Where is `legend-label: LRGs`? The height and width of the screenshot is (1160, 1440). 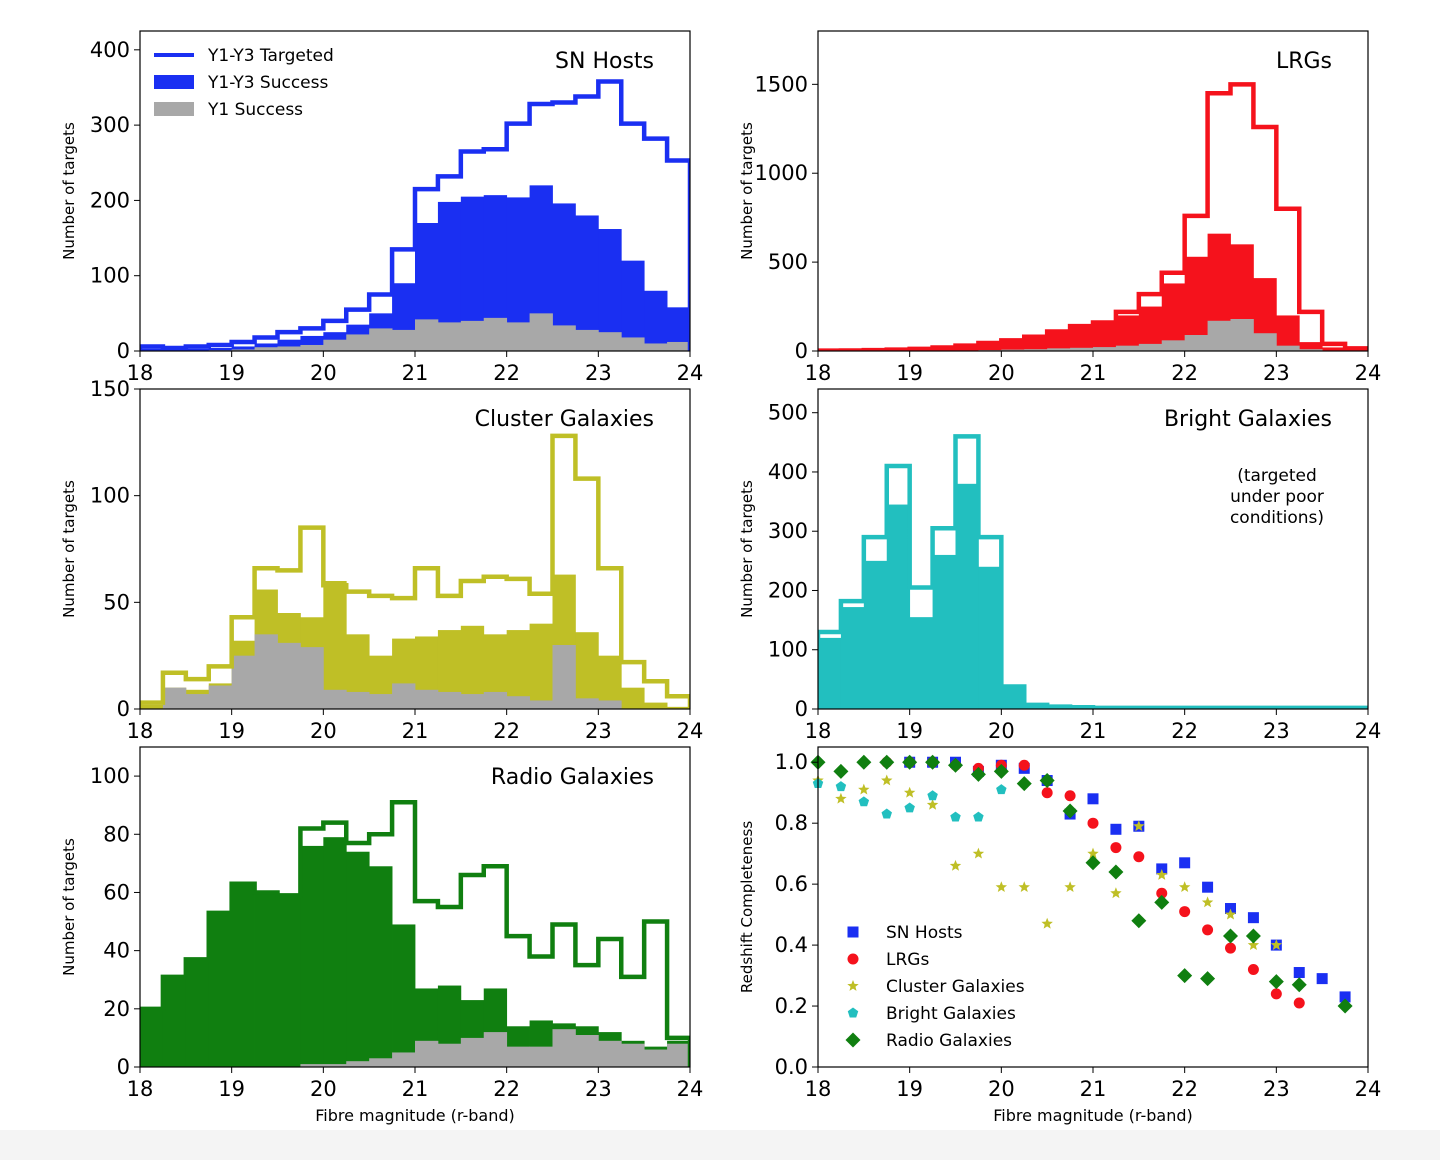
legend-label: LRGs is located at coordinates (907, 960).